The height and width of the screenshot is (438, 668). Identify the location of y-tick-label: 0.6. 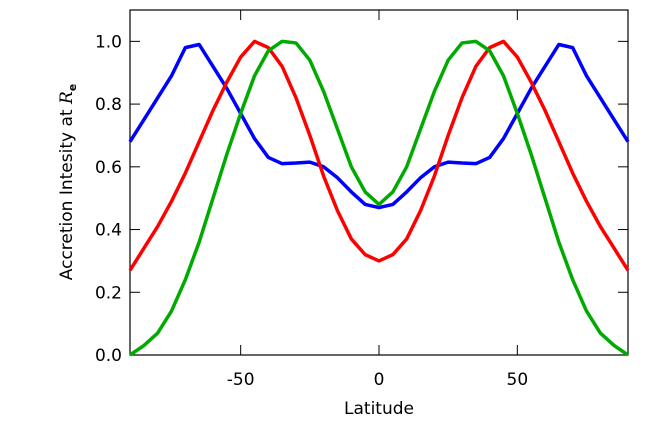
(108, 168).